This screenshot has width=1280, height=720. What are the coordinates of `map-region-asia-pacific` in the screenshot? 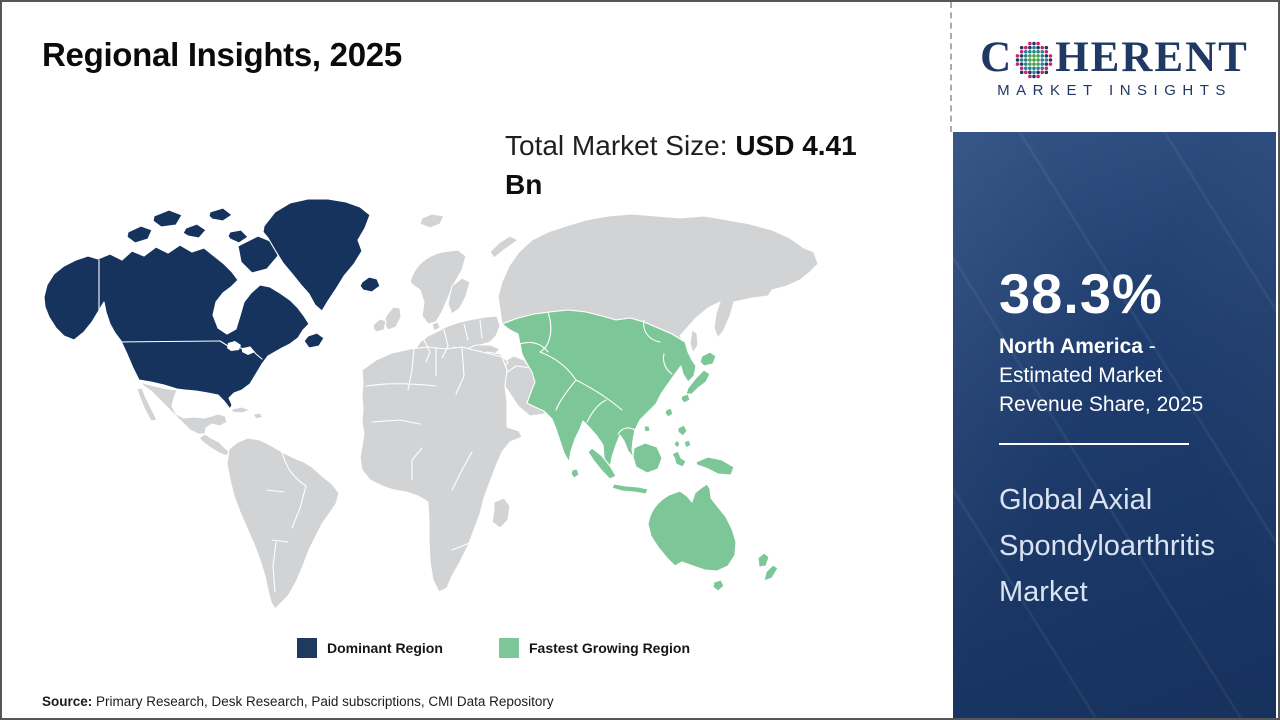 It's located at (640, 450).